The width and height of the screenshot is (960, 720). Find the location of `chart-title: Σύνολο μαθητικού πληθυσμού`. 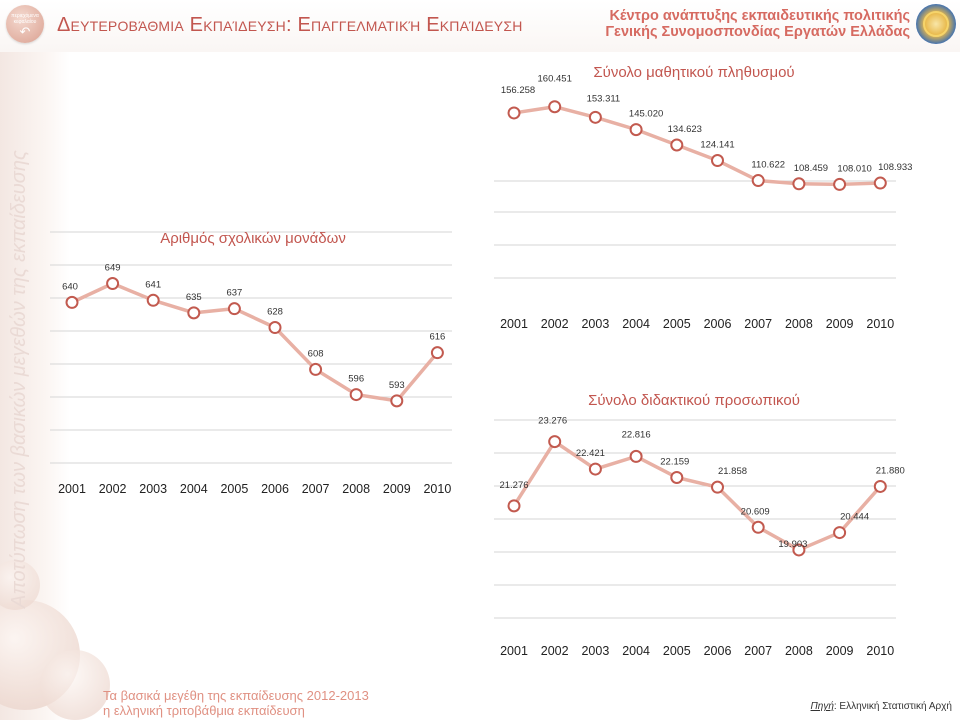

chart-title: Σύνολο μαθητικού πληθυσμού is located at coordinates (693, 72).